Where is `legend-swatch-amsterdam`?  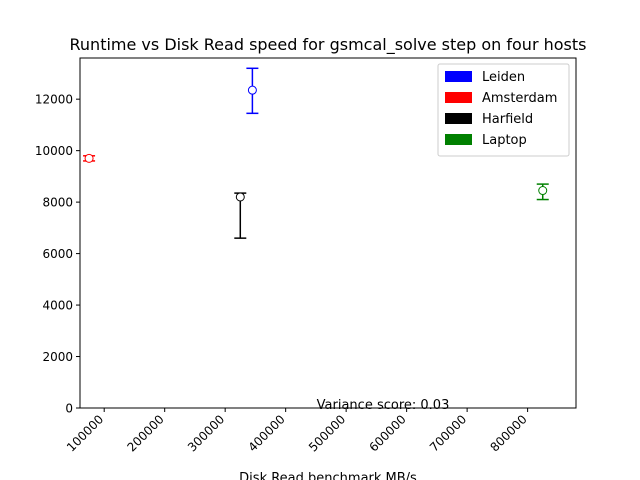
legend-swatch-amsterdam is located at coordinates (458, 97).